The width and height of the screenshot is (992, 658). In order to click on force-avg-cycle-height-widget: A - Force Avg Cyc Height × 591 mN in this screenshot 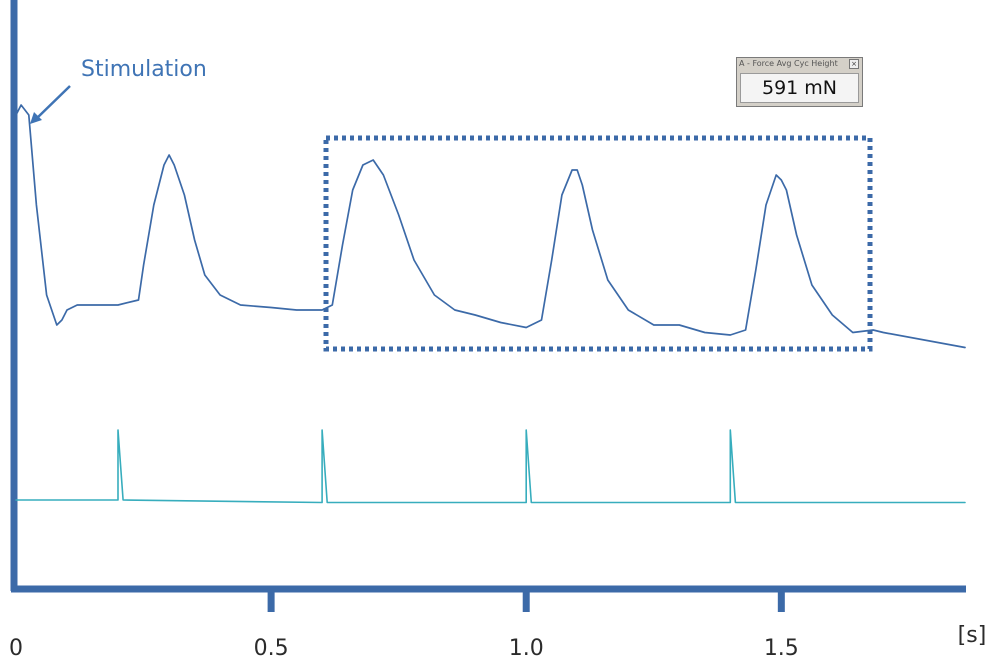, I will do `click(799, 82)`.